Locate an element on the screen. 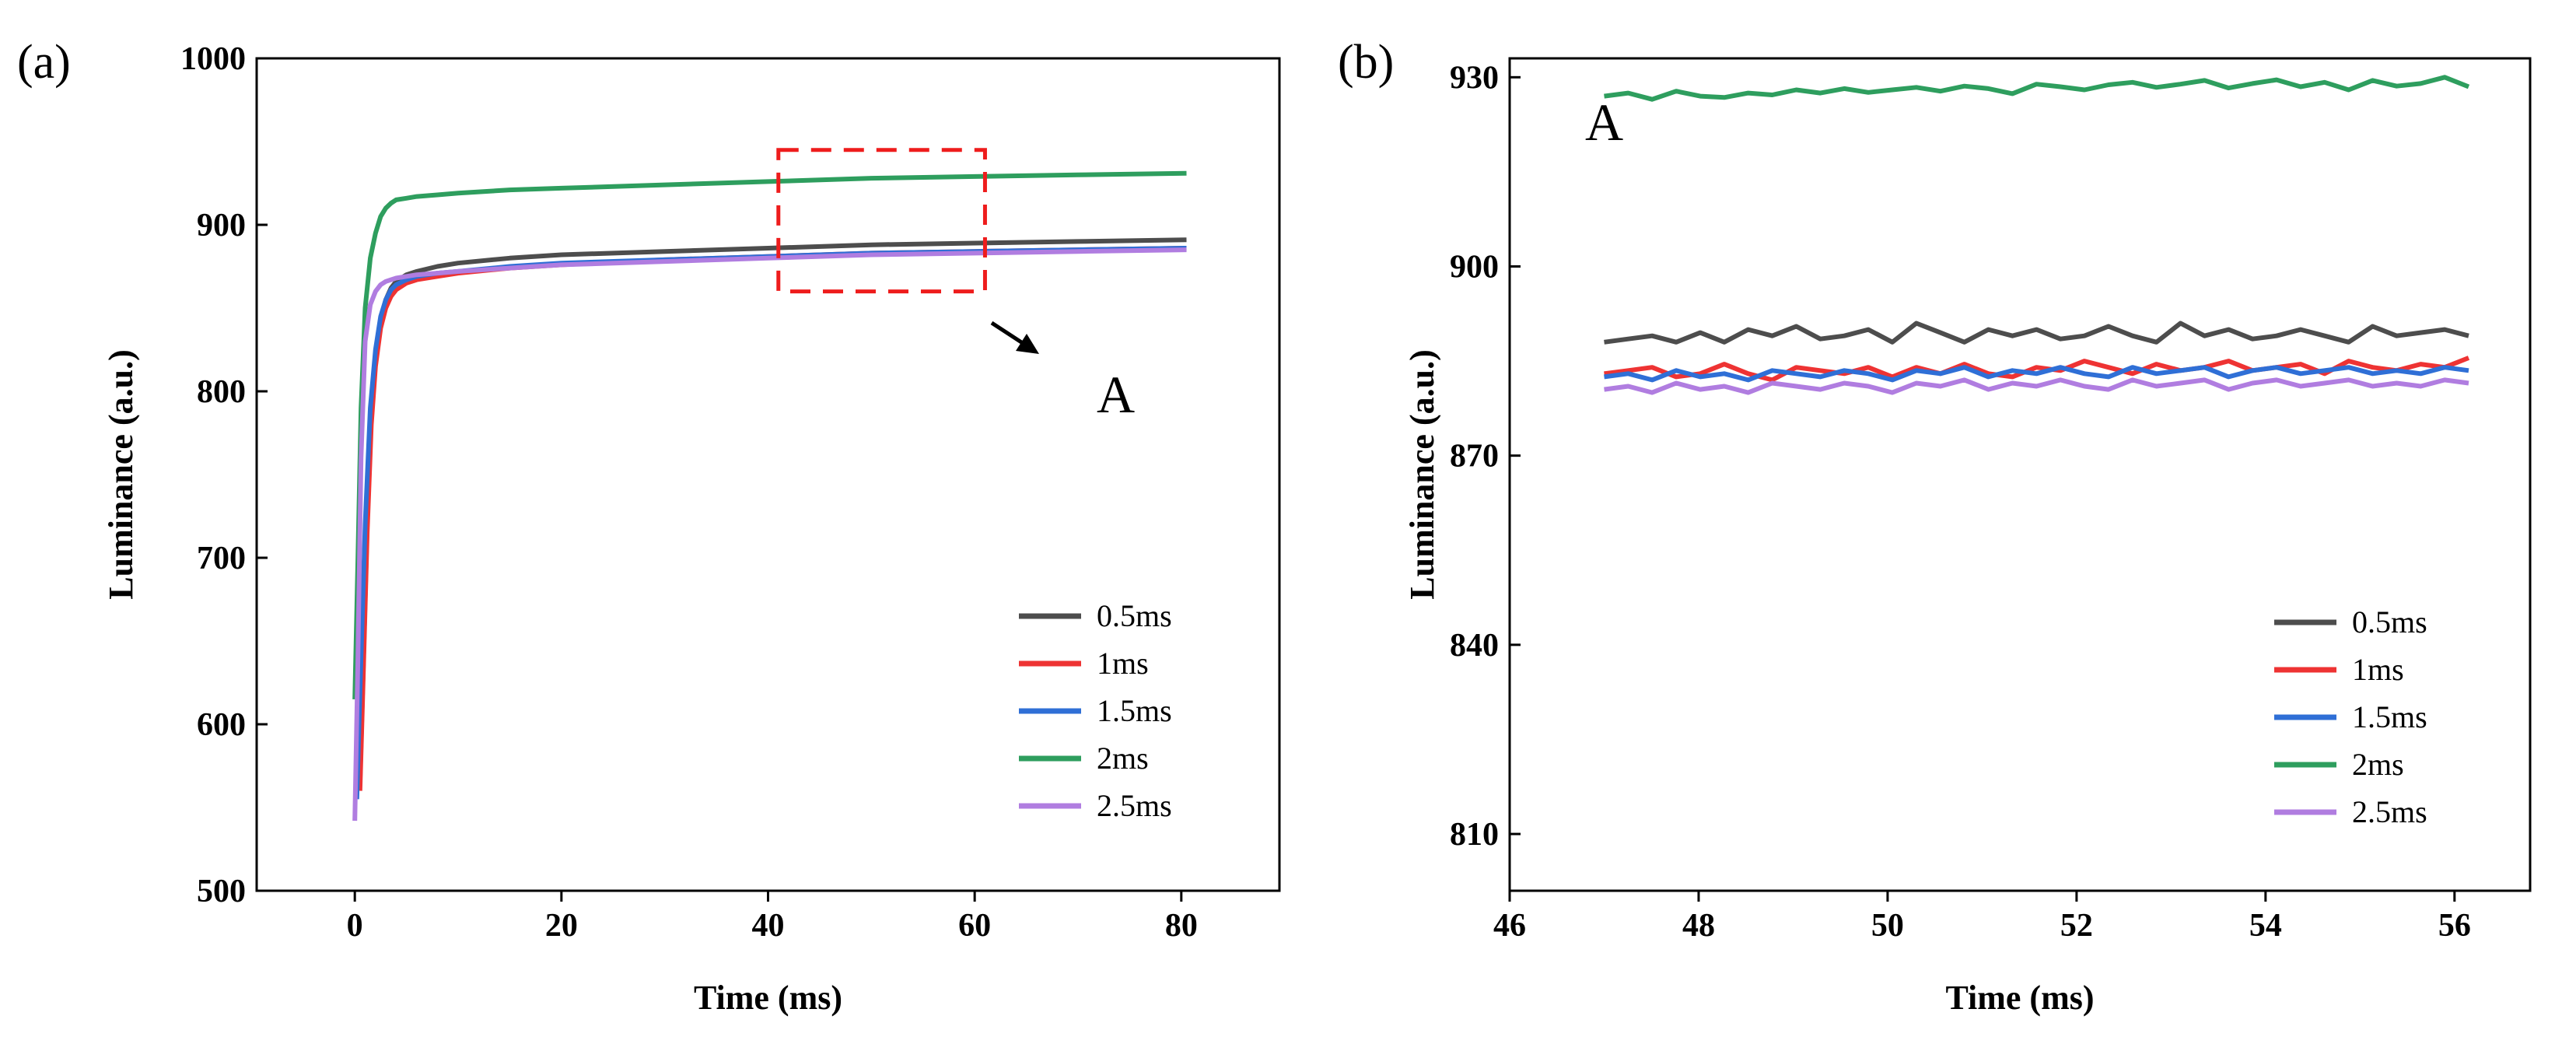  x-tick-label: 56 is located at coordinates (2455, 926).